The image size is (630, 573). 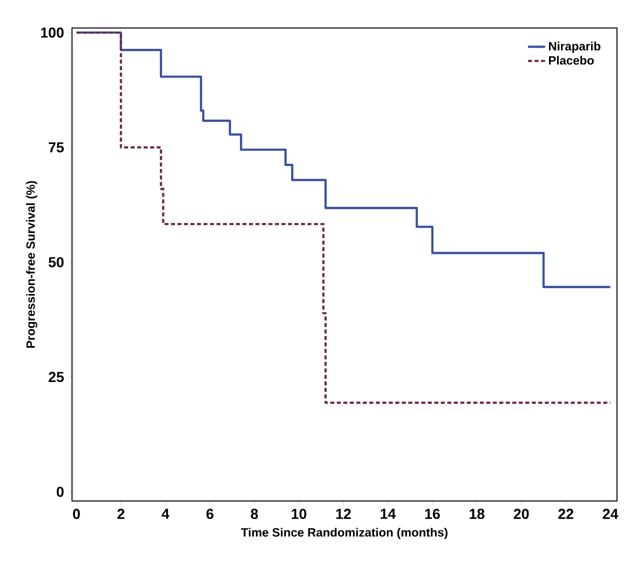 I want to click on legend-label: Placebo, so click(x=571, y=60).